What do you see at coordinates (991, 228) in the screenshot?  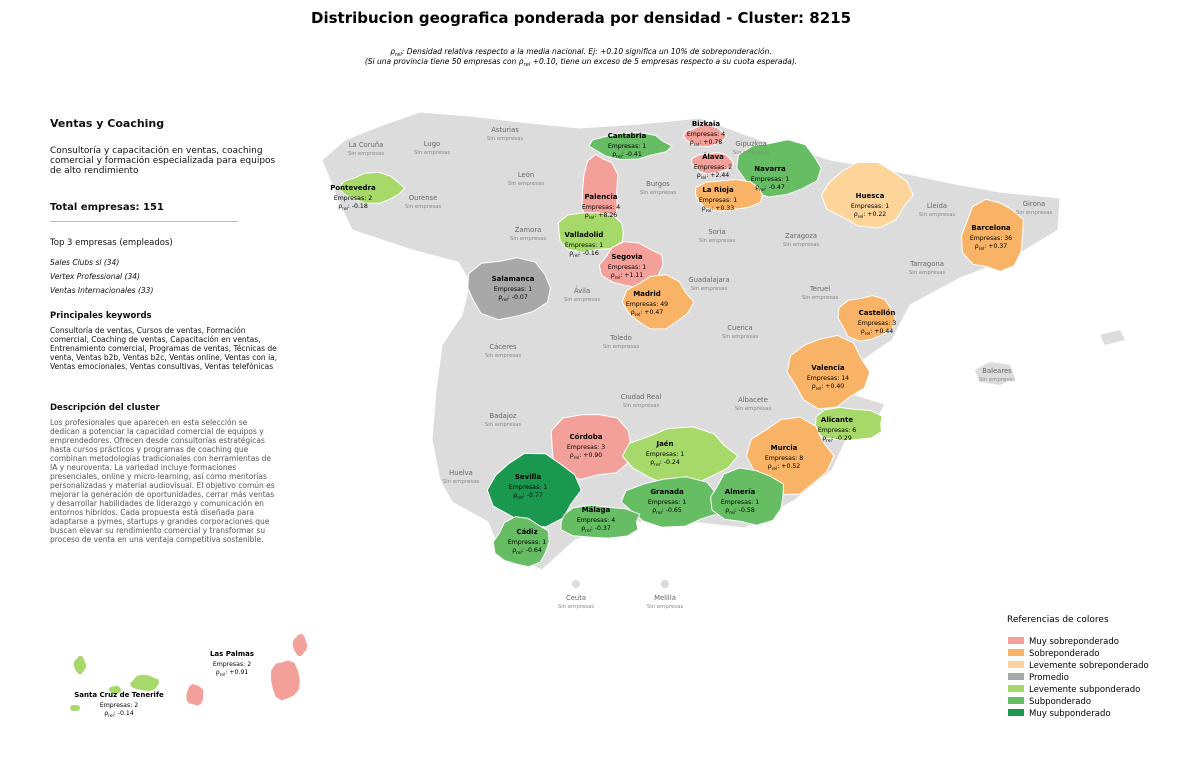 I see `province-name: Barcelona` at bounding box center [991, 228].